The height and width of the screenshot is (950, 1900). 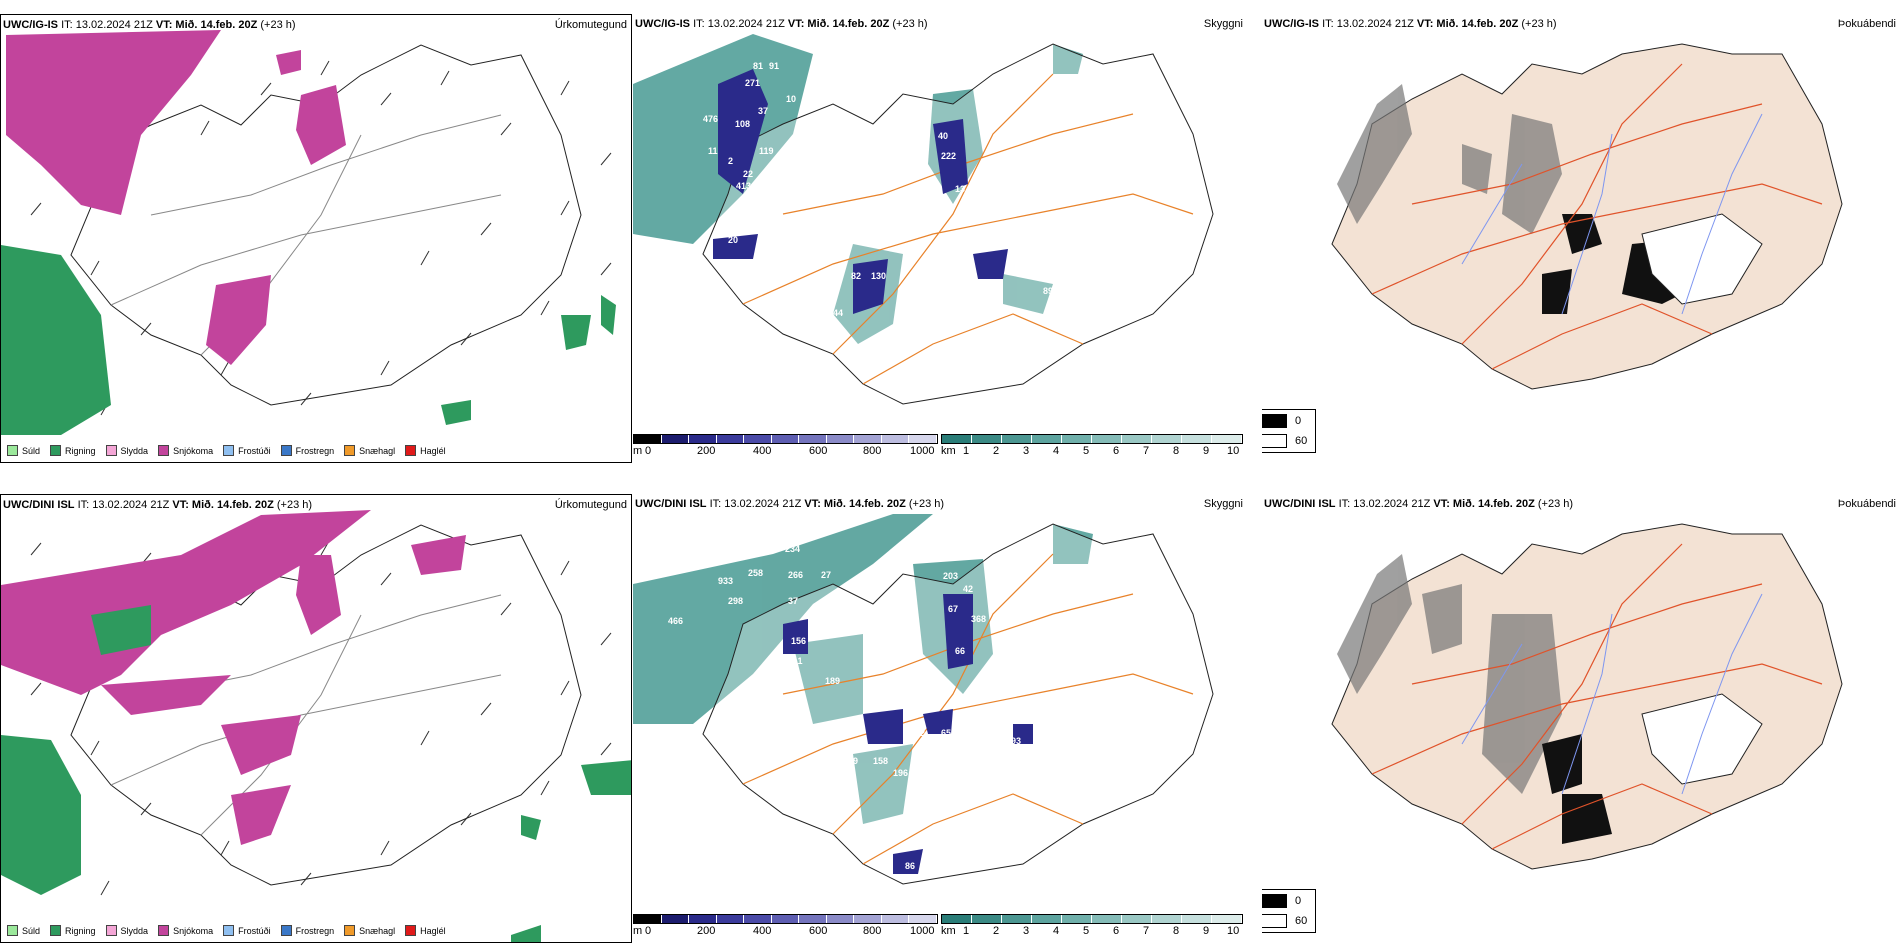 I want to click on cloud-base-value: 413, so click(x=743, y=186).